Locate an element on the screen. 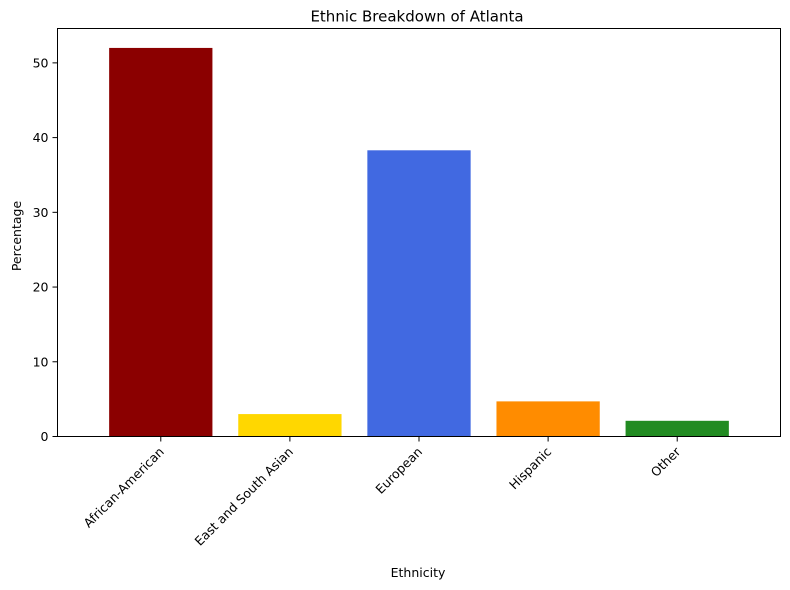 This screenshot has height=590, width=790. y-tick-label: 40 is located at coordinates (41, 137).